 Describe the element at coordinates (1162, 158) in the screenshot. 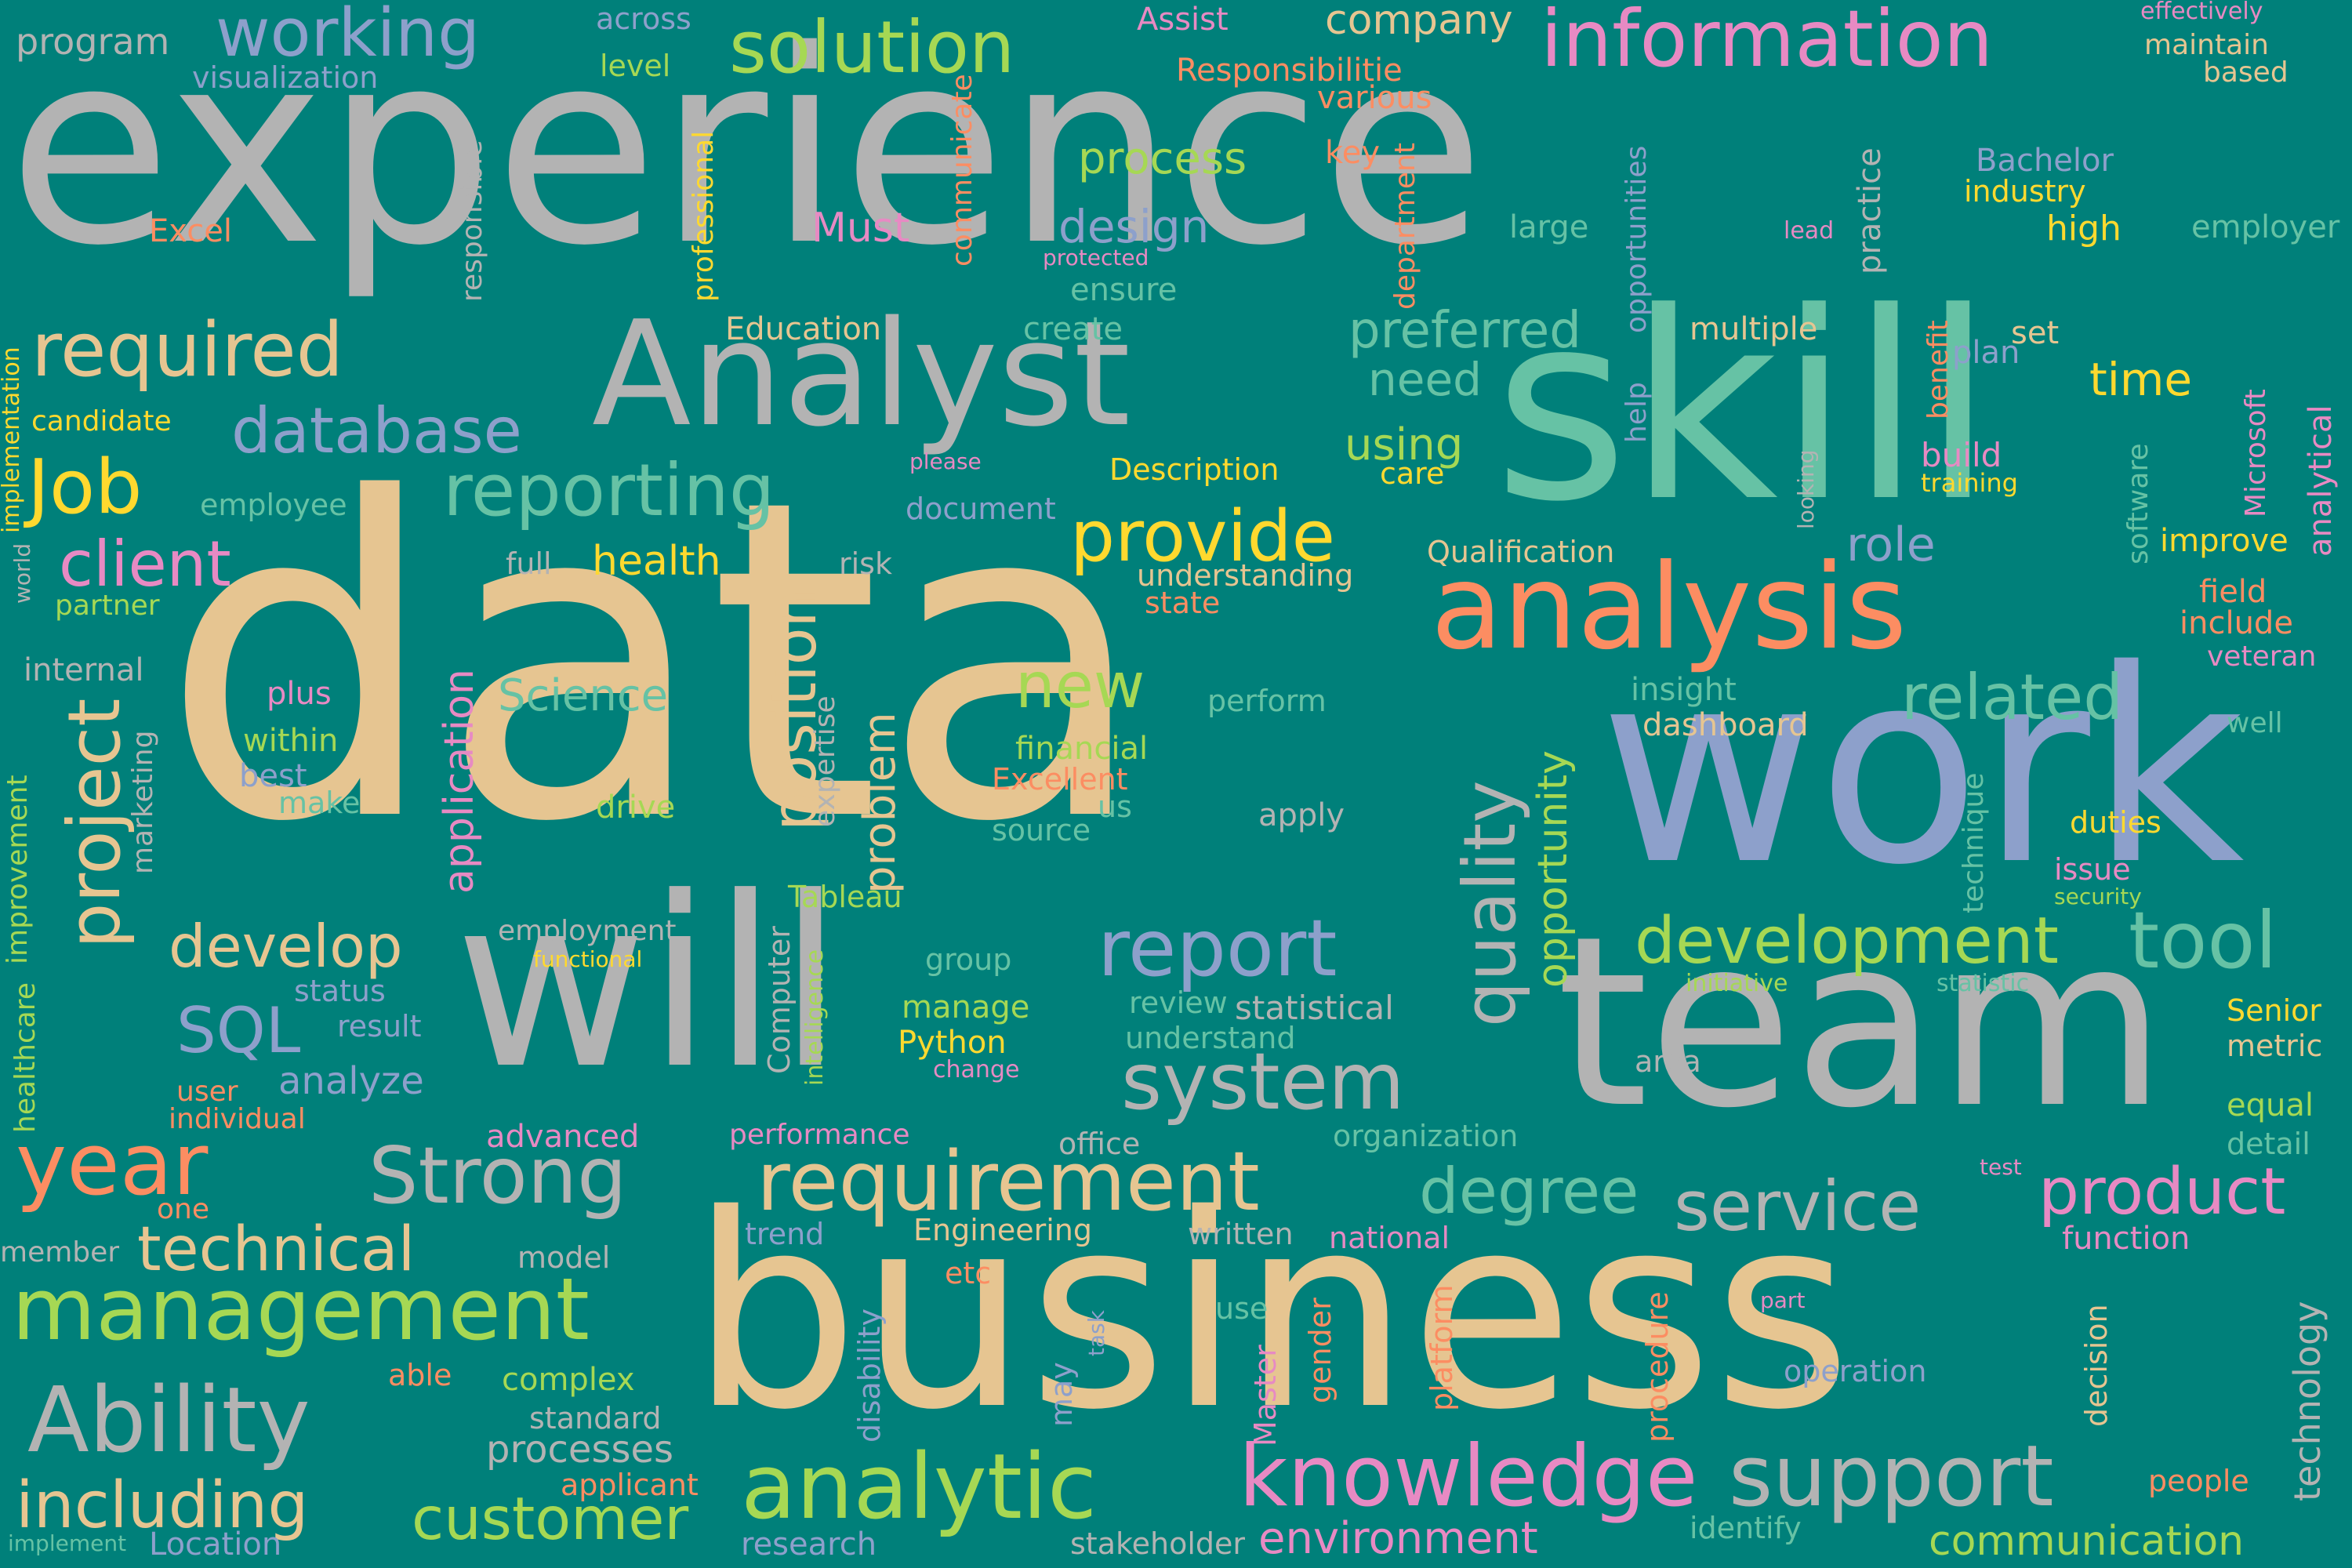

I see `word-process: process` at that location.